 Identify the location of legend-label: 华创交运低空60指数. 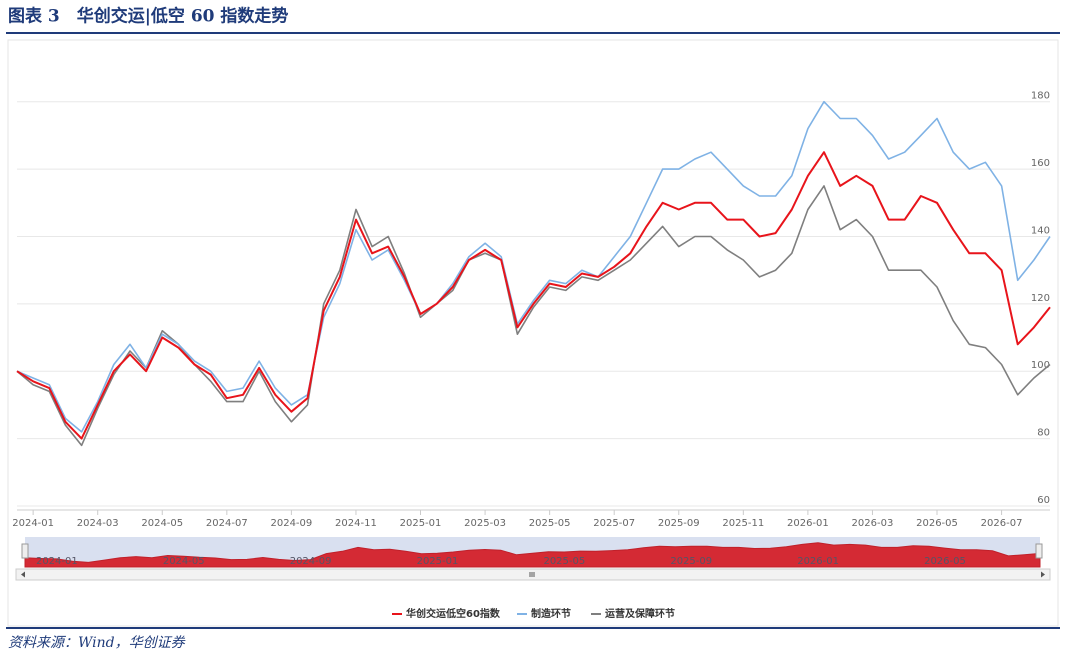
(453, 613).